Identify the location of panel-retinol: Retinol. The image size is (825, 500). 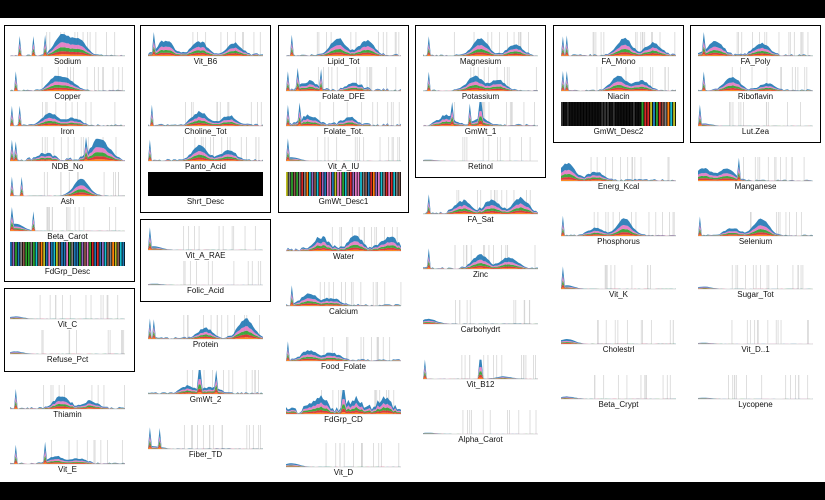
(480, 155).